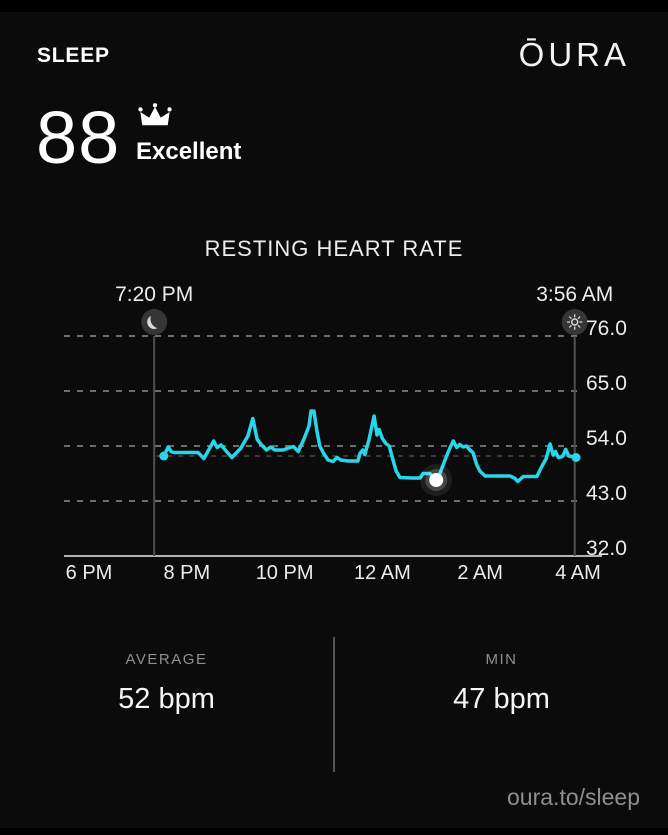 Image resolution: width=668 pixels, height=835 pixels. Describe the element at coordinates (370, 446) in the screenshot. I see `heart-rate-line` at that location.